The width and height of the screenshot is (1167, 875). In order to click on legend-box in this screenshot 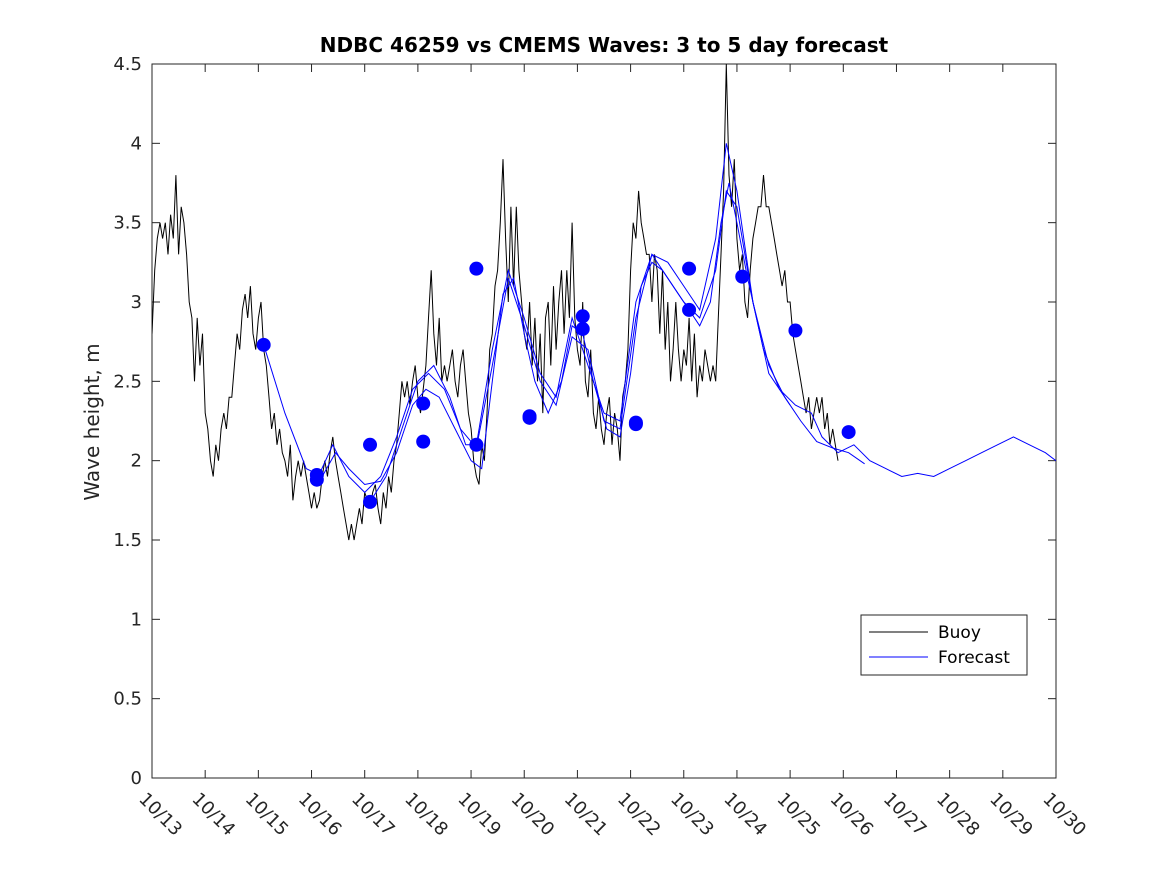, I will do `click(944, 645)`.